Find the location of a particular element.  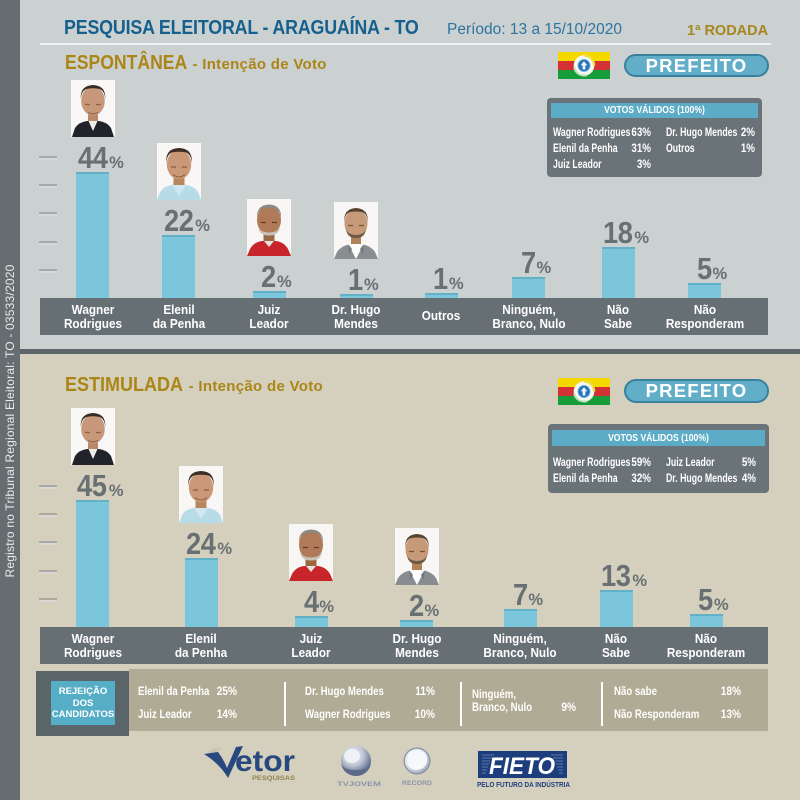

svg-text: etor is located at coordinates (265, 761).